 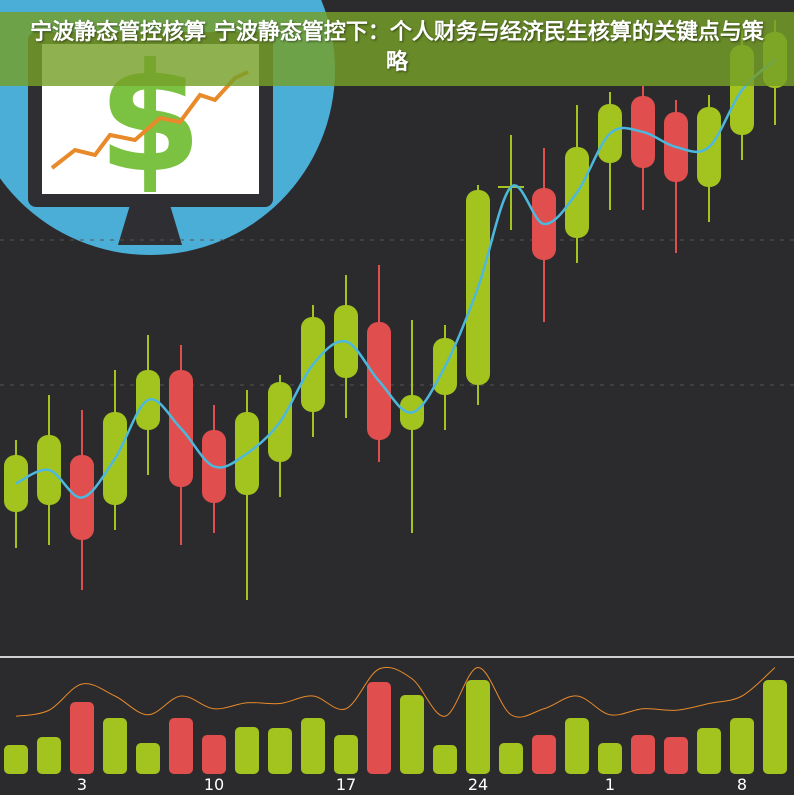 What do you see at coordinates (742, 784) in the screenshot?
I see `x-tick-label: 8` at bounding box center [742, 784].